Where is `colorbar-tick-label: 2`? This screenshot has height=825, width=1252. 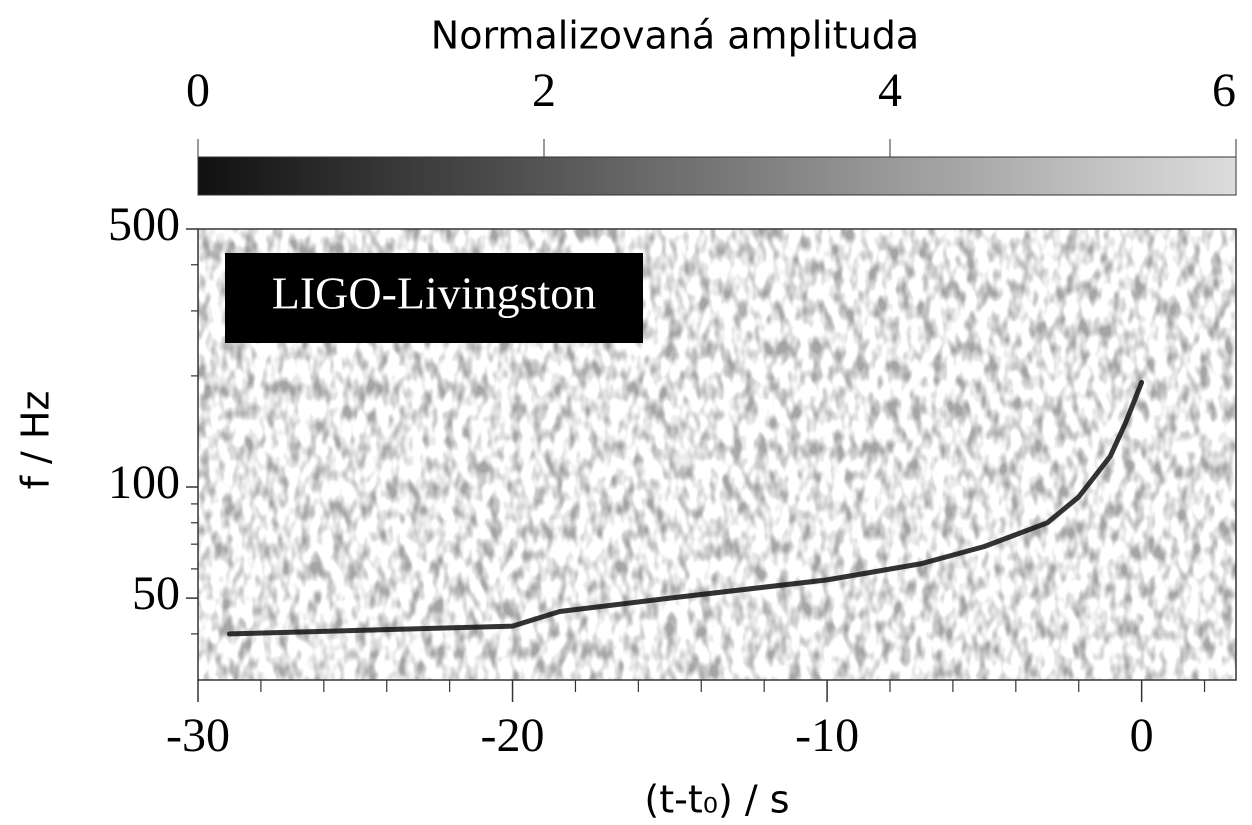 colorbar-tick-label: 2 is located at coordinates (544, 90).